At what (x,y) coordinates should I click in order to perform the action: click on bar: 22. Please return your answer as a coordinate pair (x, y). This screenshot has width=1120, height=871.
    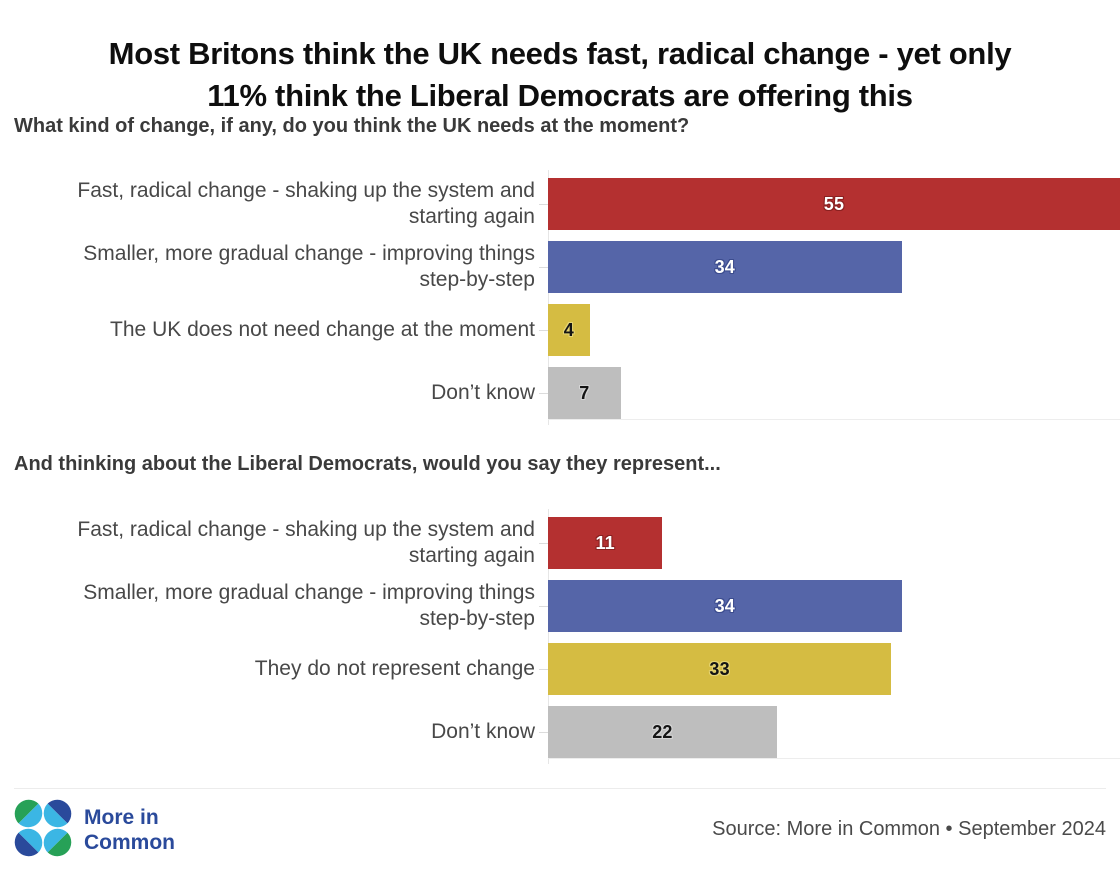
    Looking at the image, I should click on (662, 732).